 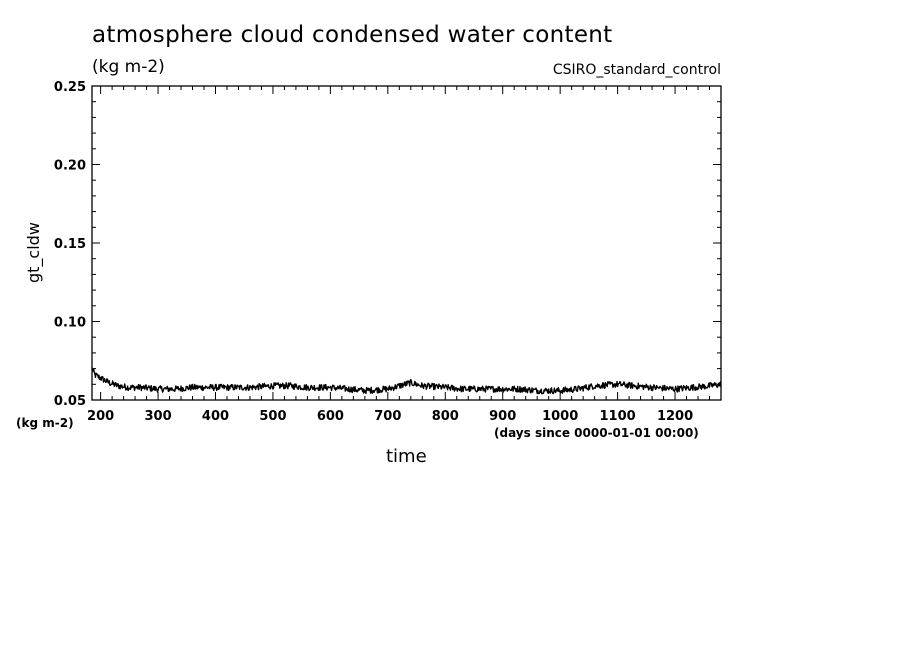 What do you see at coordinates (560, 416) in the screenshot?
I see `x-tick-label: 1000` at bounding box center [560, 416].